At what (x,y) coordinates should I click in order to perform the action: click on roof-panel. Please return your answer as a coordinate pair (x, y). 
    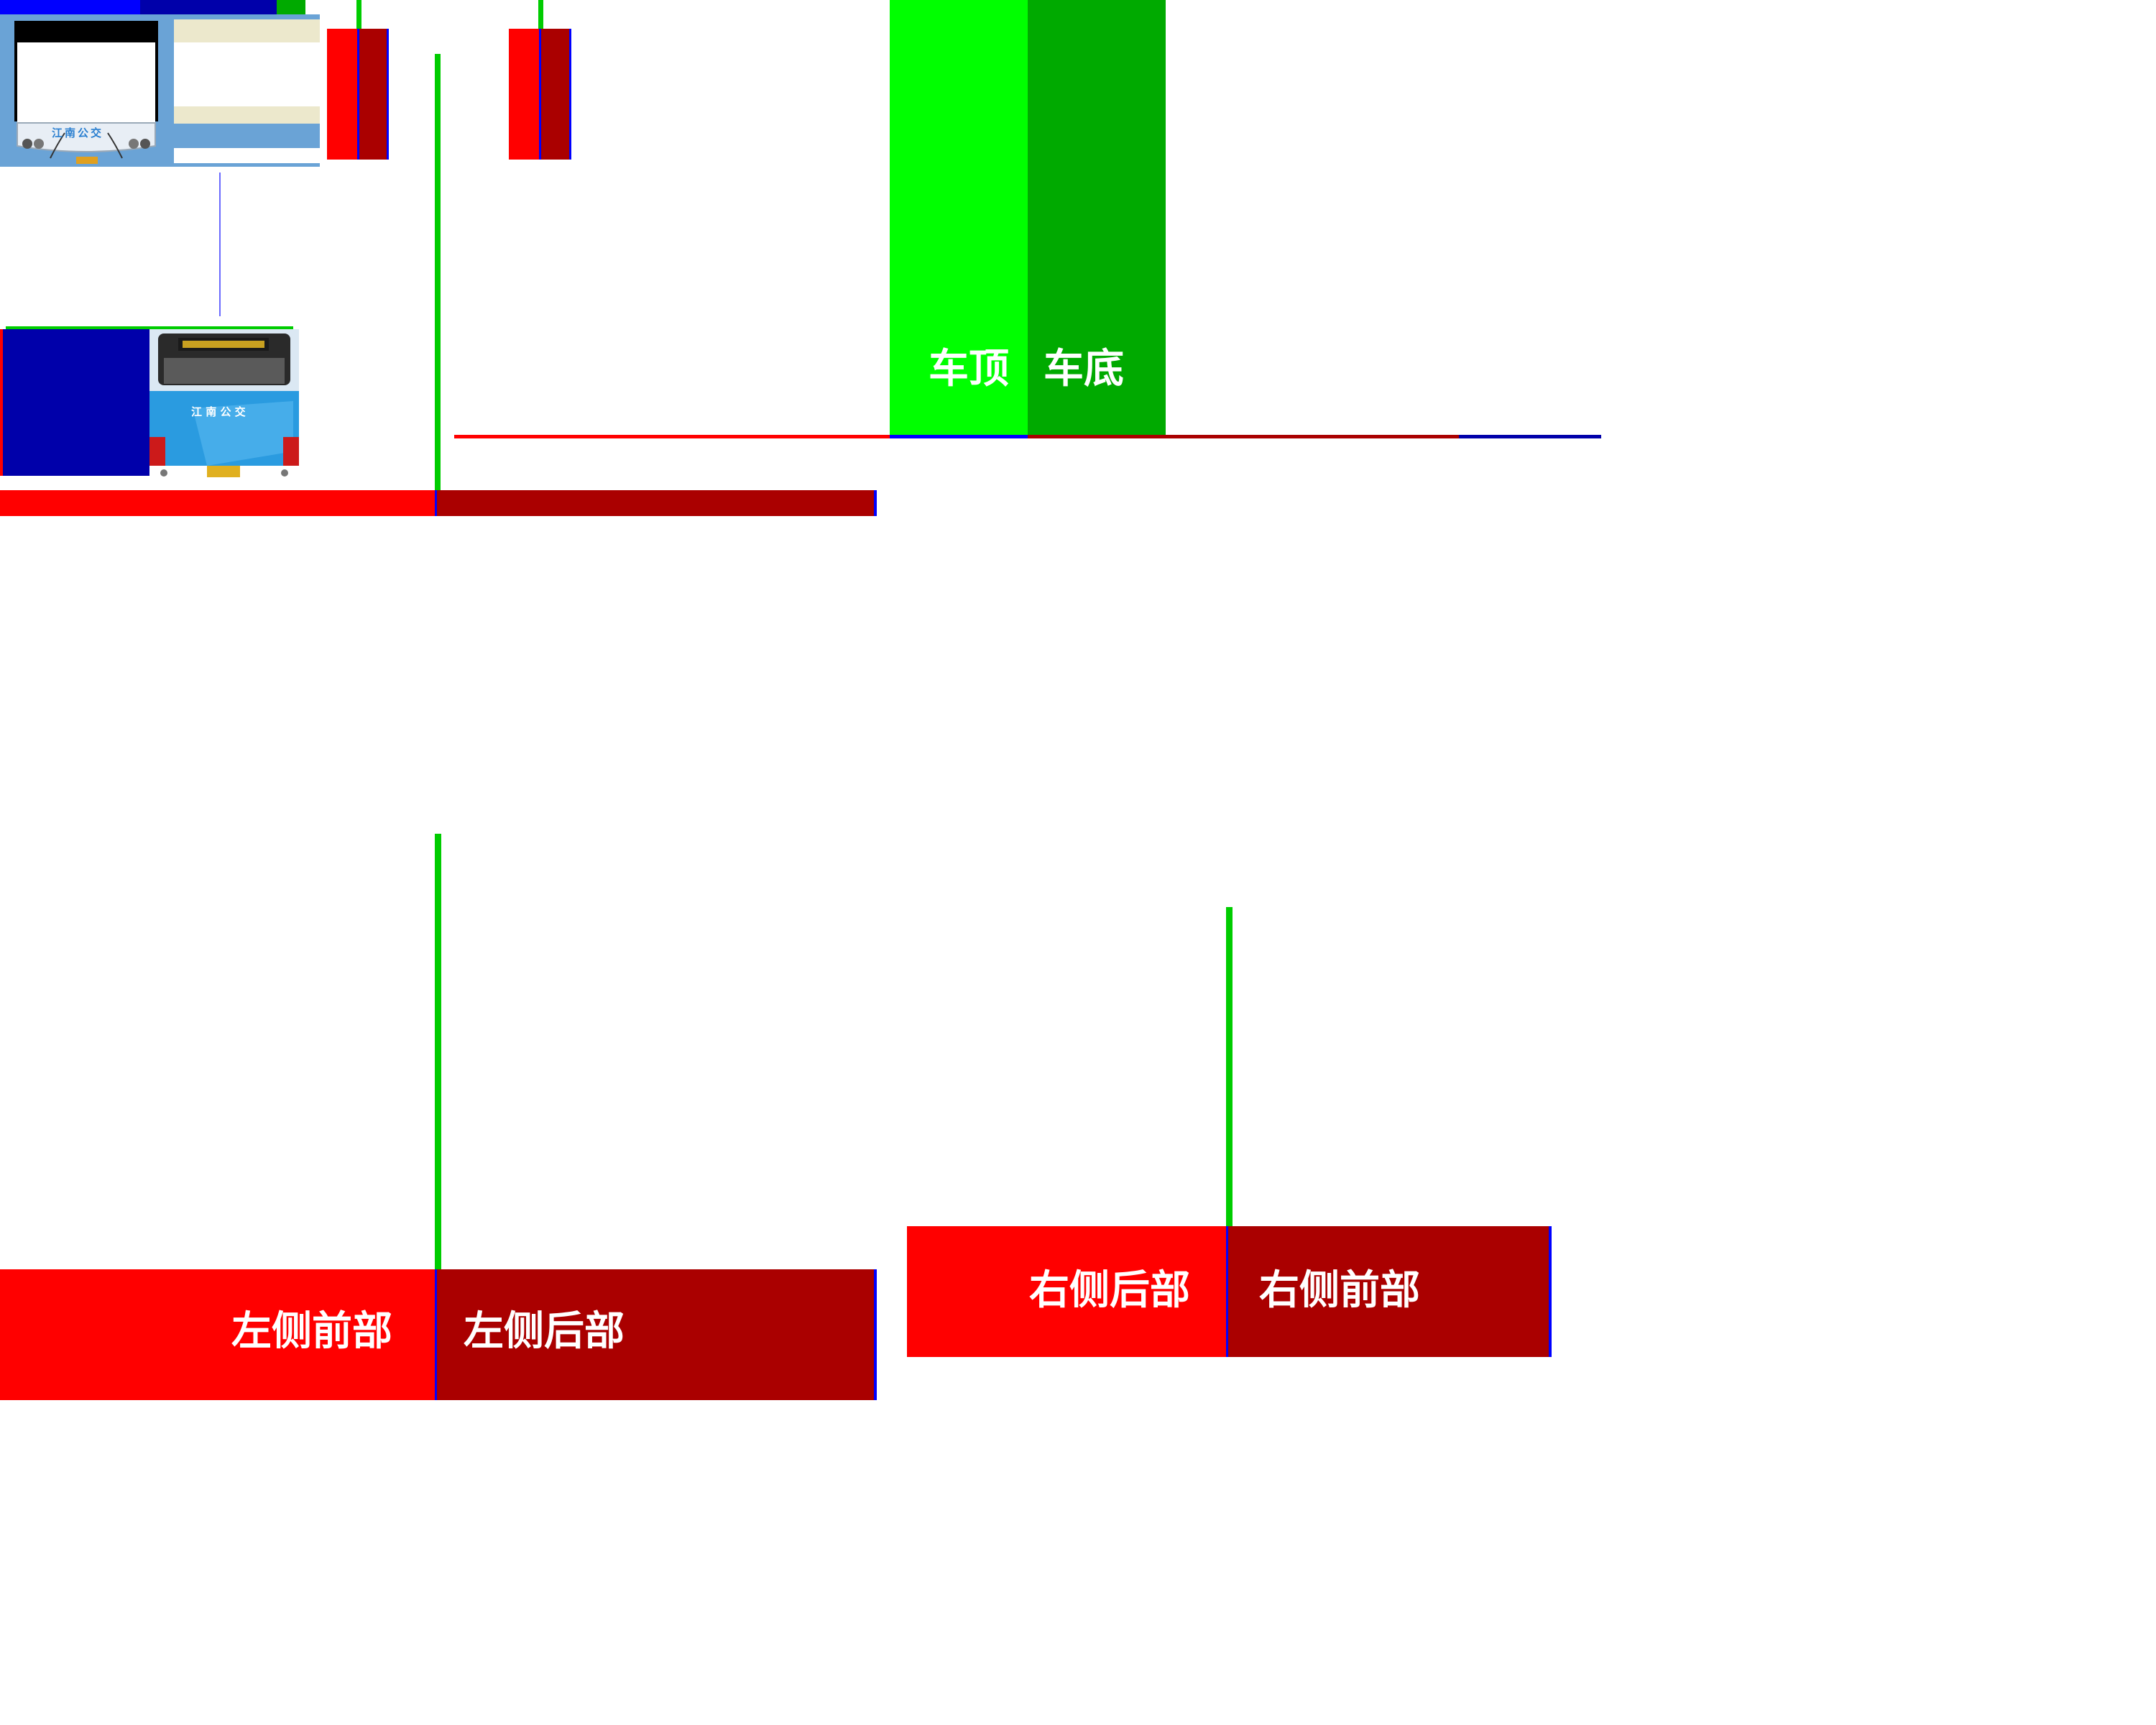
    Looking at the image, I should click on (959, 218).